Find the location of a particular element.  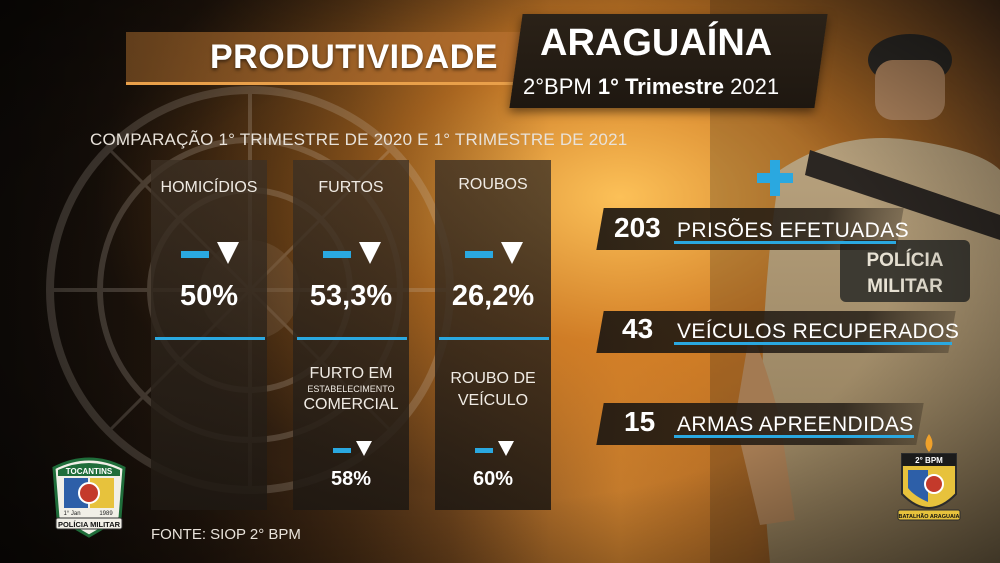

sub-label-small: ESTABELECIMENTO is located at coordinates (351, 389).